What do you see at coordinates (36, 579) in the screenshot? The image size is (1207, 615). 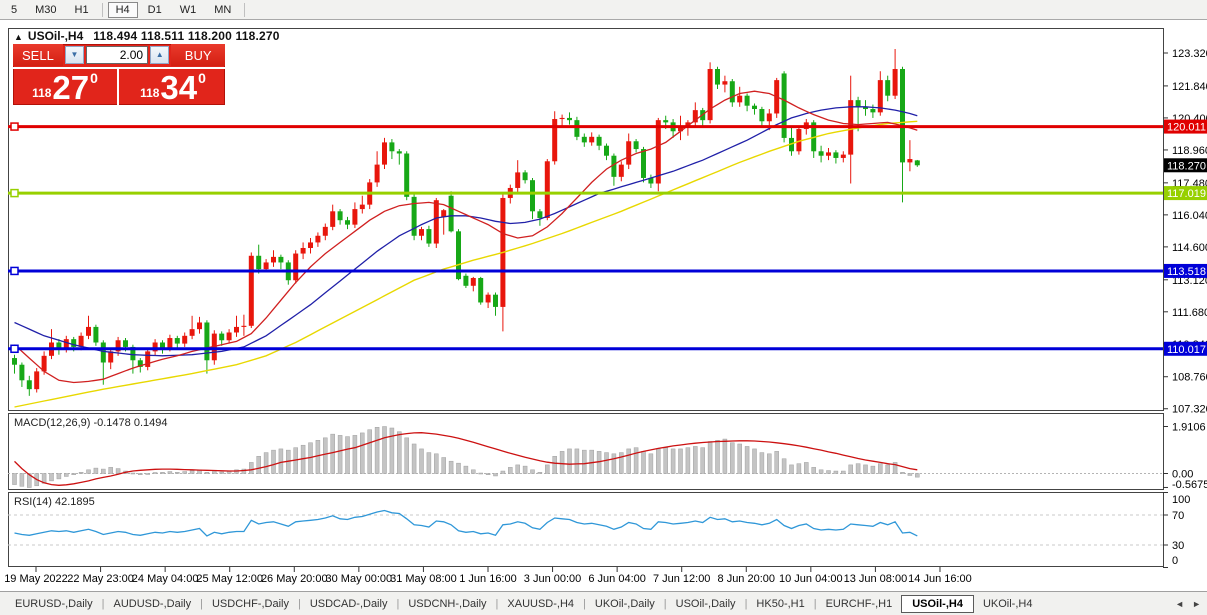 I see `time-tick-label: 19 May 2022` at bounding box center [36, 579].